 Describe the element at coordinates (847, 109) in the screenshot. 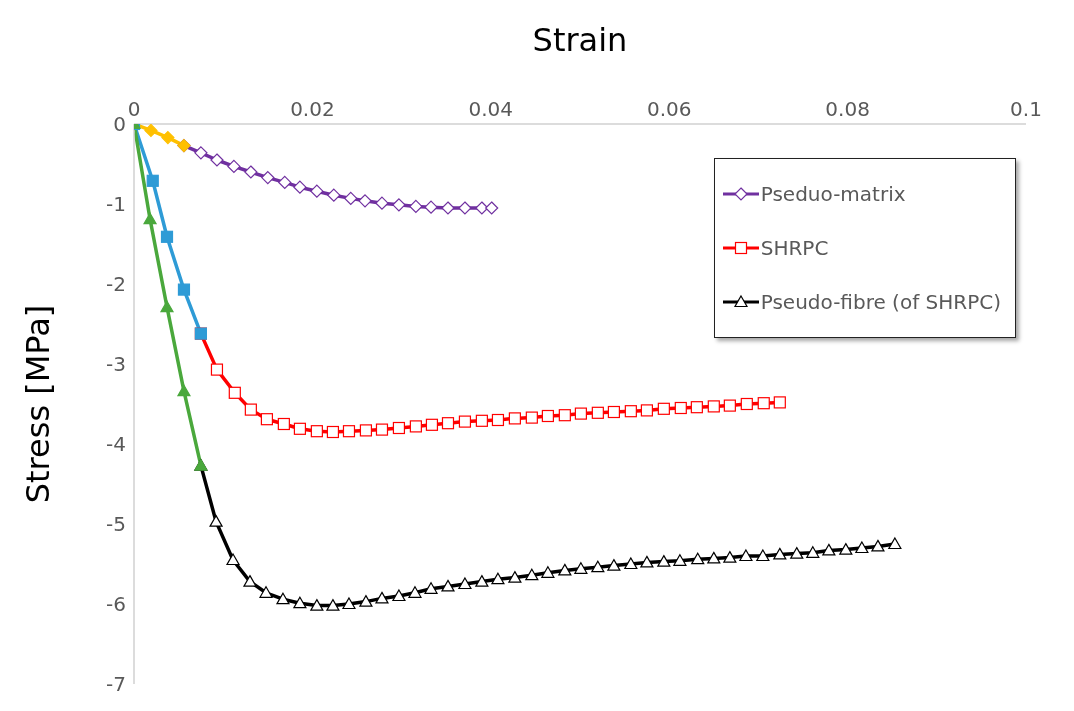

I see `x-tick-label: 0.08` at that location.